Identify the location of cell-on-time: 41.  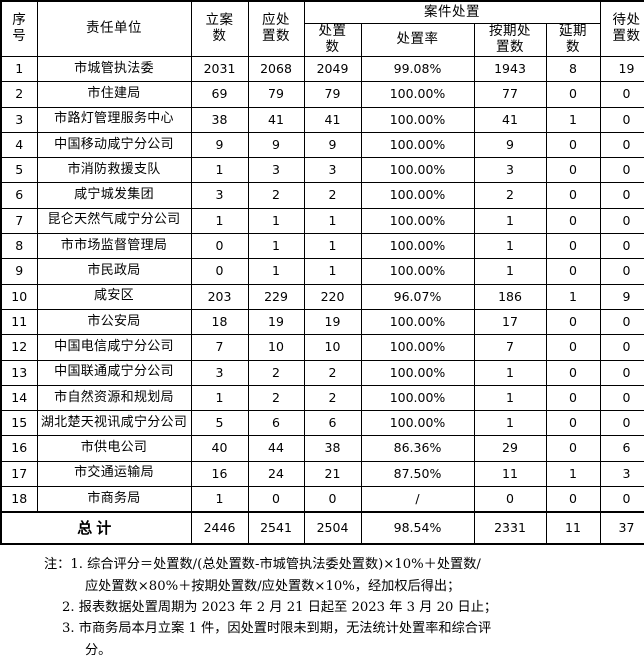
(510, 119).